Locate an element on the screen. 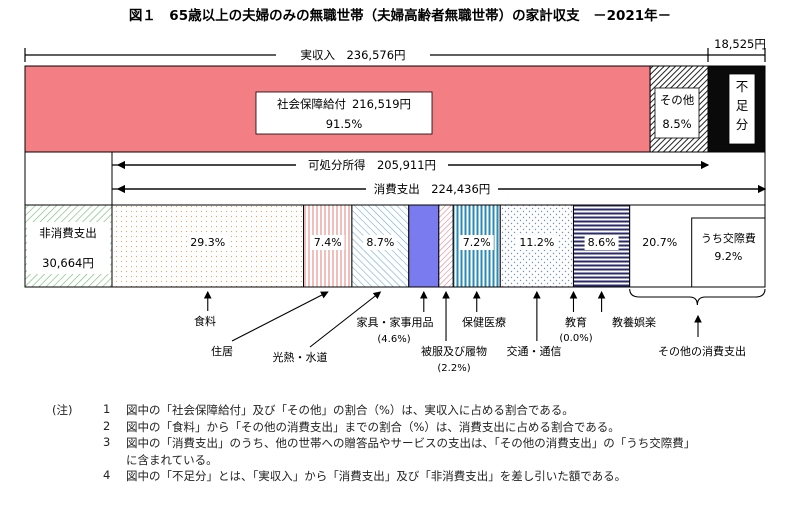  notes-heading: (注) is located at coordinates (62, 410).